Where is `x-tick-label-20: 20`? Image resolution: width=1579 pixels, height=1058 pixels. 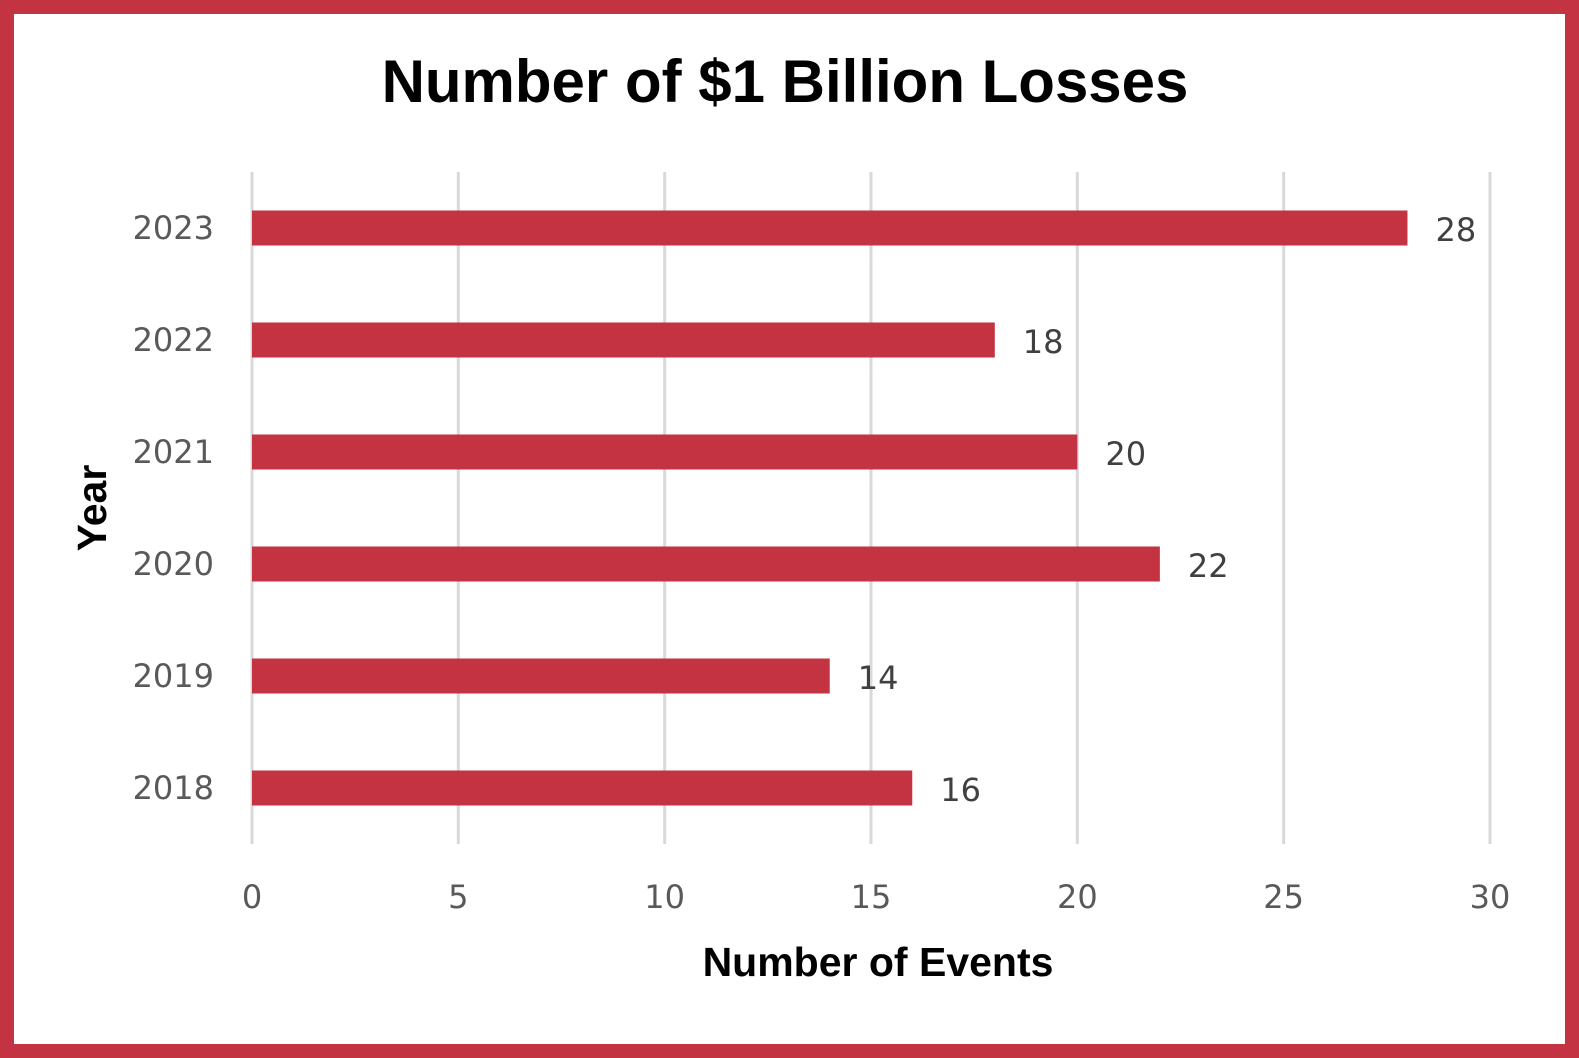
x-tick-label-20: 20 is located at coordinates (1077, 897).